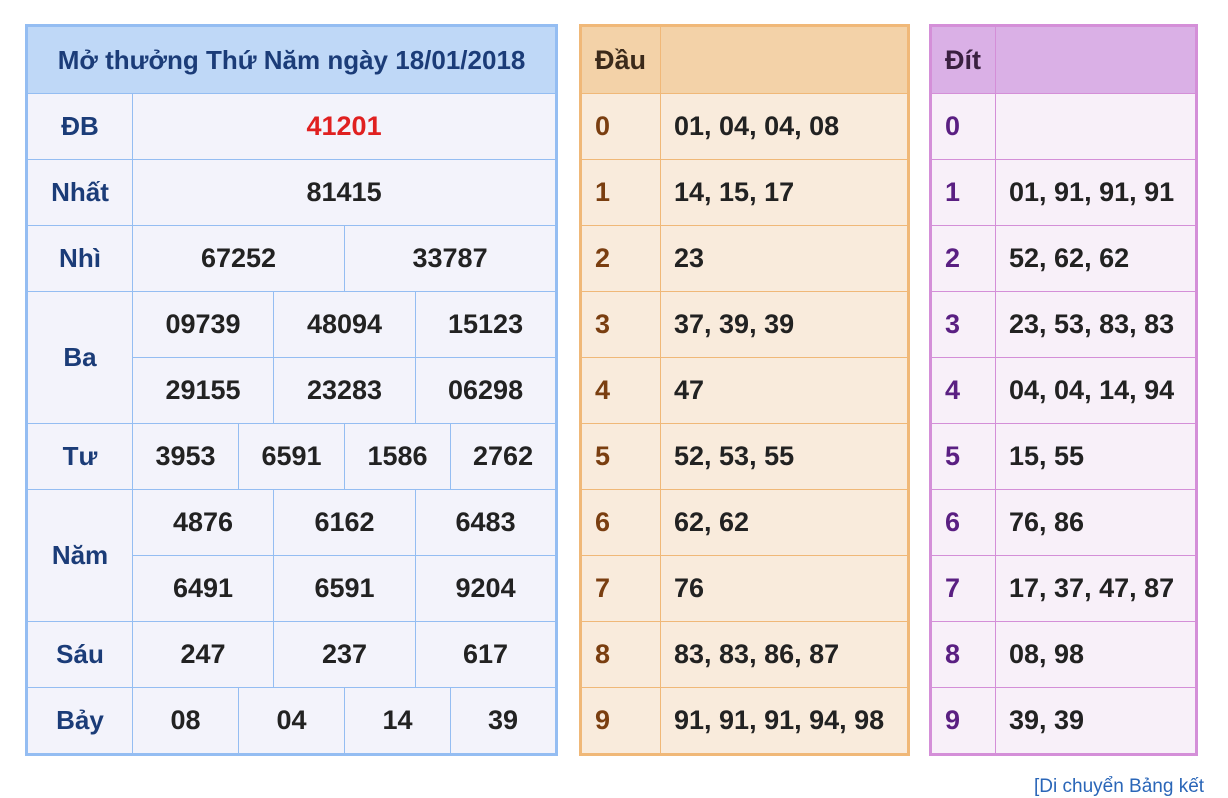  Describe the element at coordinates (620, 390) in the screenshot. I see `dau-key: 4` at that location.